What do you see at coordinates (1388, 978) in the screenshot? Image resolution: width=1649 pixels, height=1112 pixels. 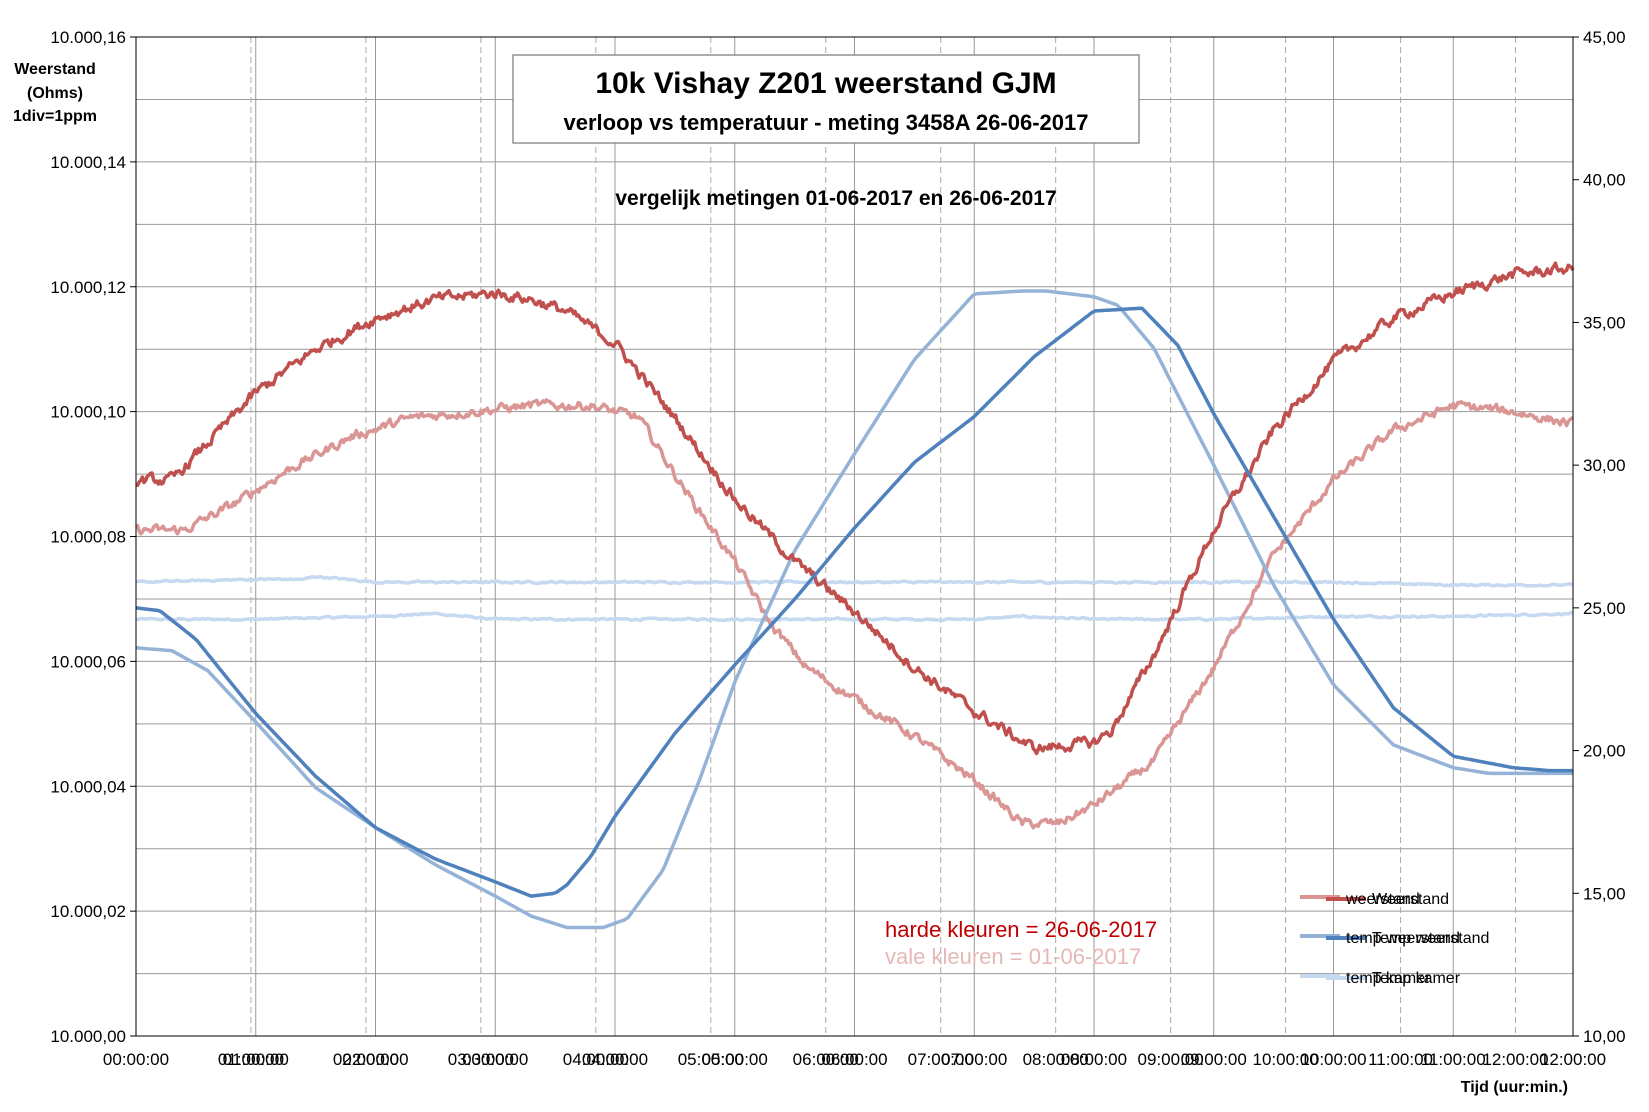 I see `legend-label-temp-kamer-old: temp kamer` at bounding box center [1388, 978].